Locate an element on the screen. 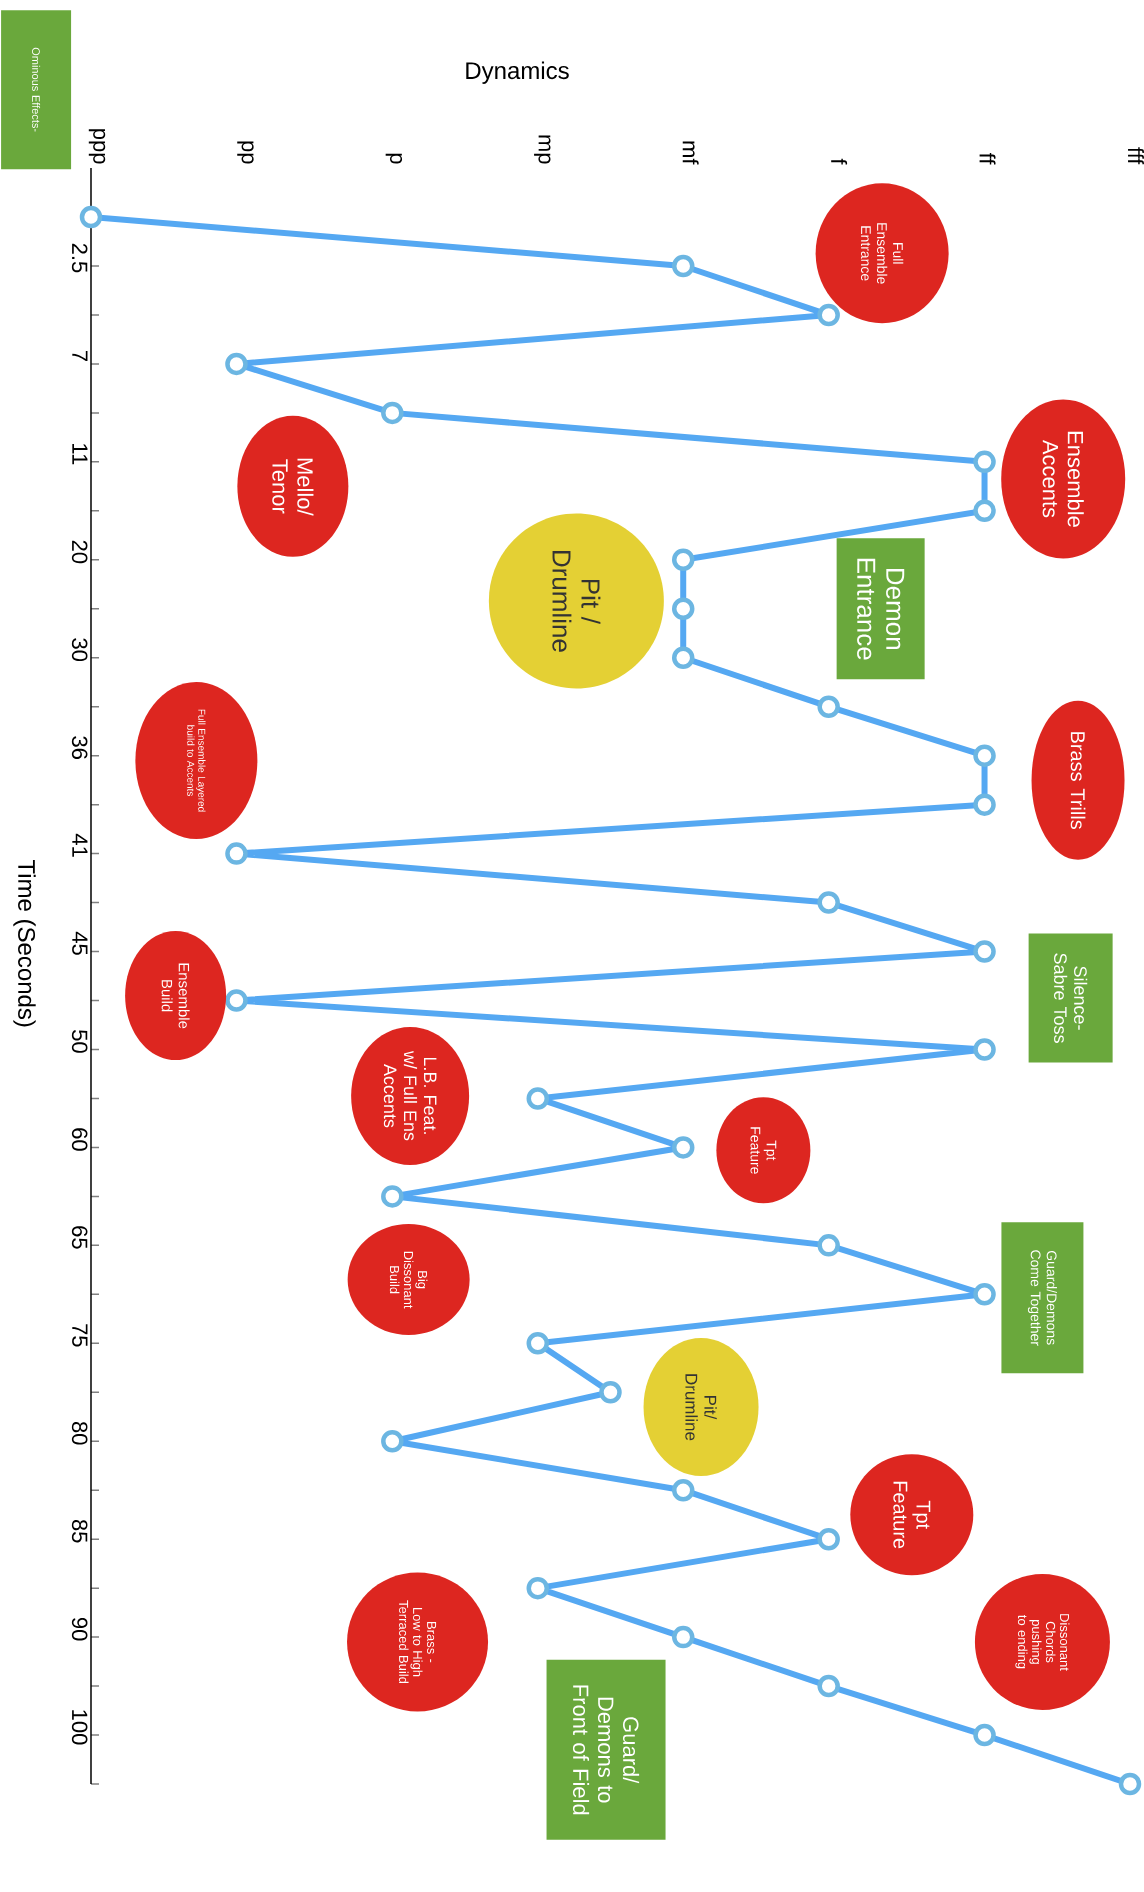 The width and height of the screenshot is (1144, 1892). y-tick-label: 50 is located at coordinates (79, 1041).